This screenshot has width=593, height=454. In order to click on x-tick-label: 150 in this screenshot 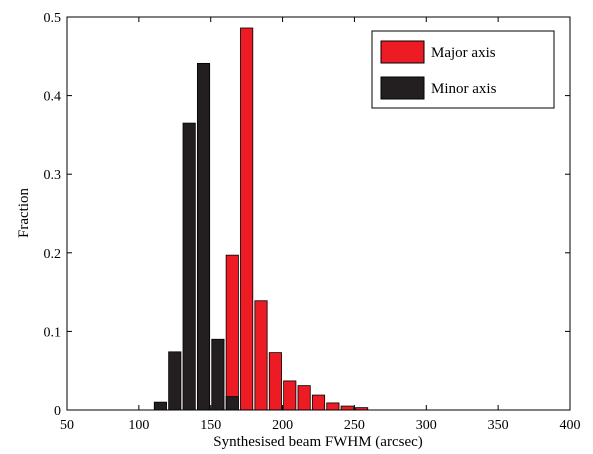, I will do `click(210, 425)`.